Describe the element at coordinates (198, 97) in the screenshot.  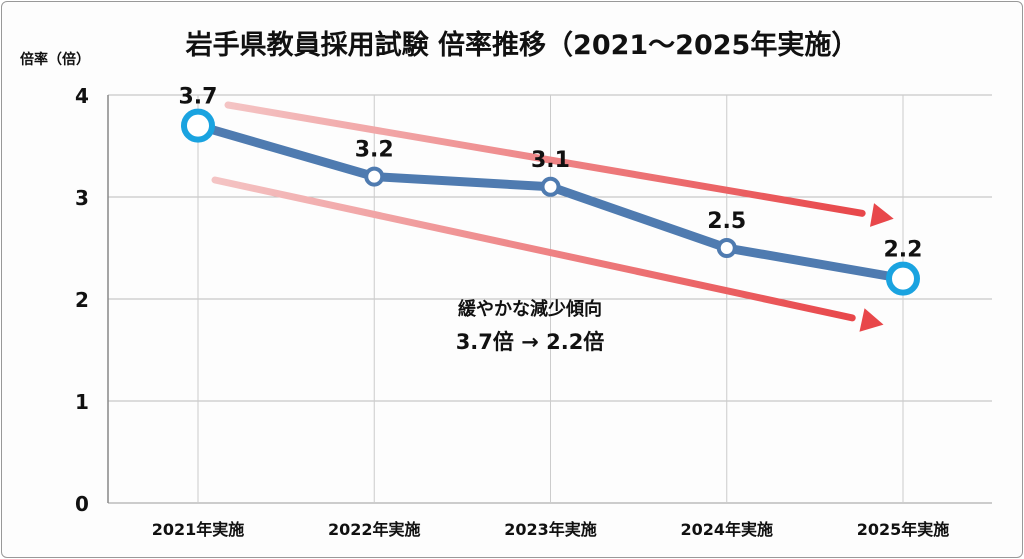
I see `data-label: 3.7` at that location.